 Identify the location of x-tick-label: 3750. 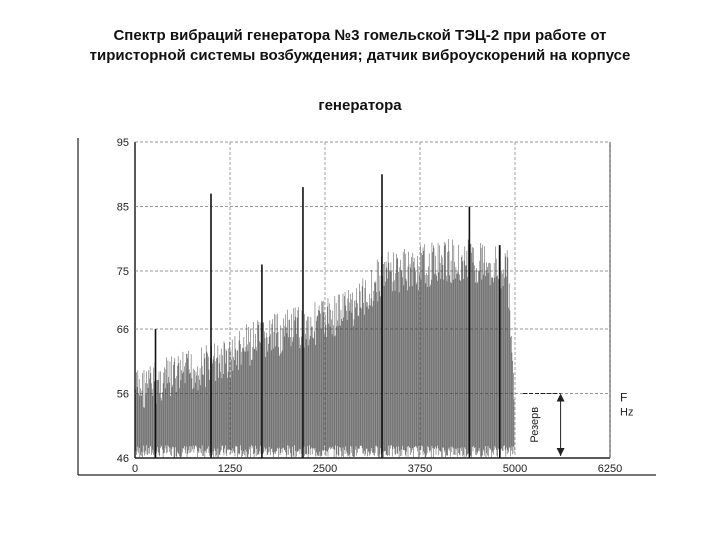
(420, 469).